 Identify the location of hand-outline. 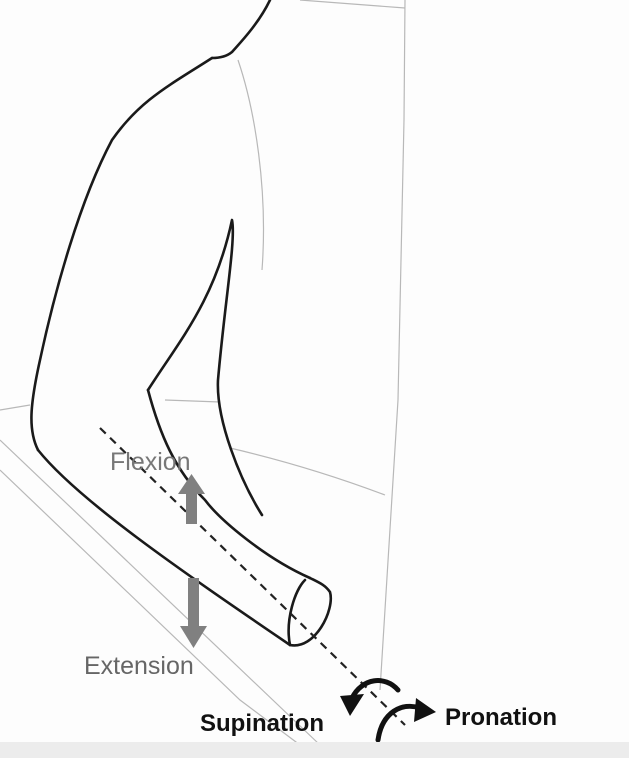
(310, 611).